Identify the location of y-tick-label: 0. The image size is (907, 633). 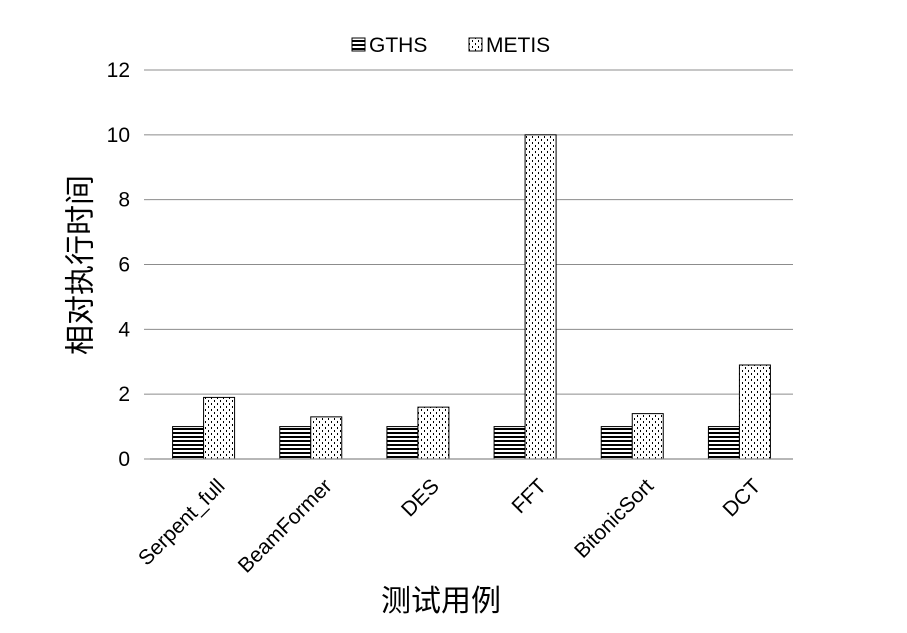
(124, 459).